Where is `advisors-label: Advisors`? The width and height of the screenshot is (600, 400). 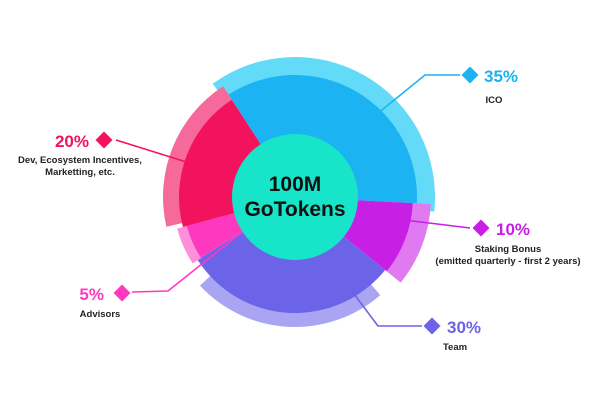 advisors-label: Advisors is located at coordinates (100, 314).